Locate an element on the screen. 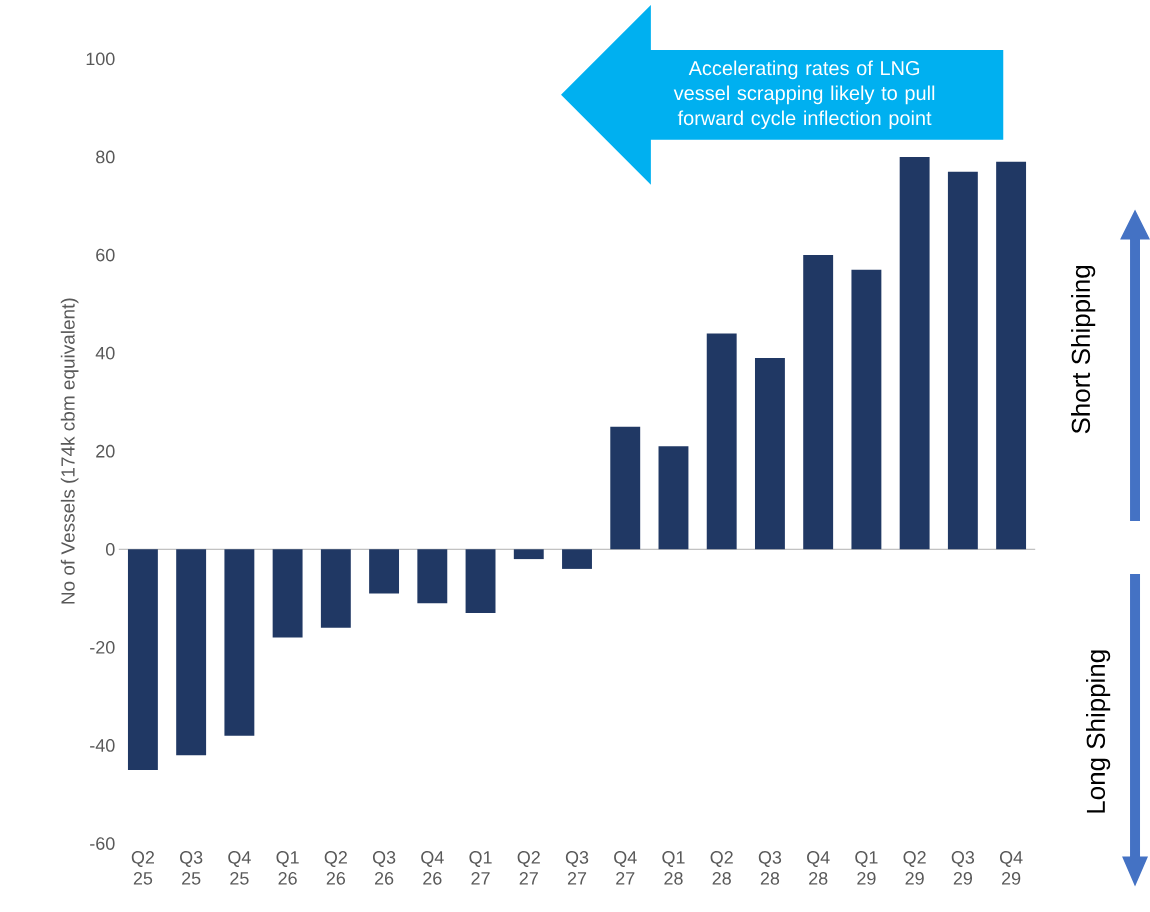 This screenshot has height=912, width=1150. y-axis-title: No of Vessels (174k cbm equivalent) is located at coordinates (69, 451).